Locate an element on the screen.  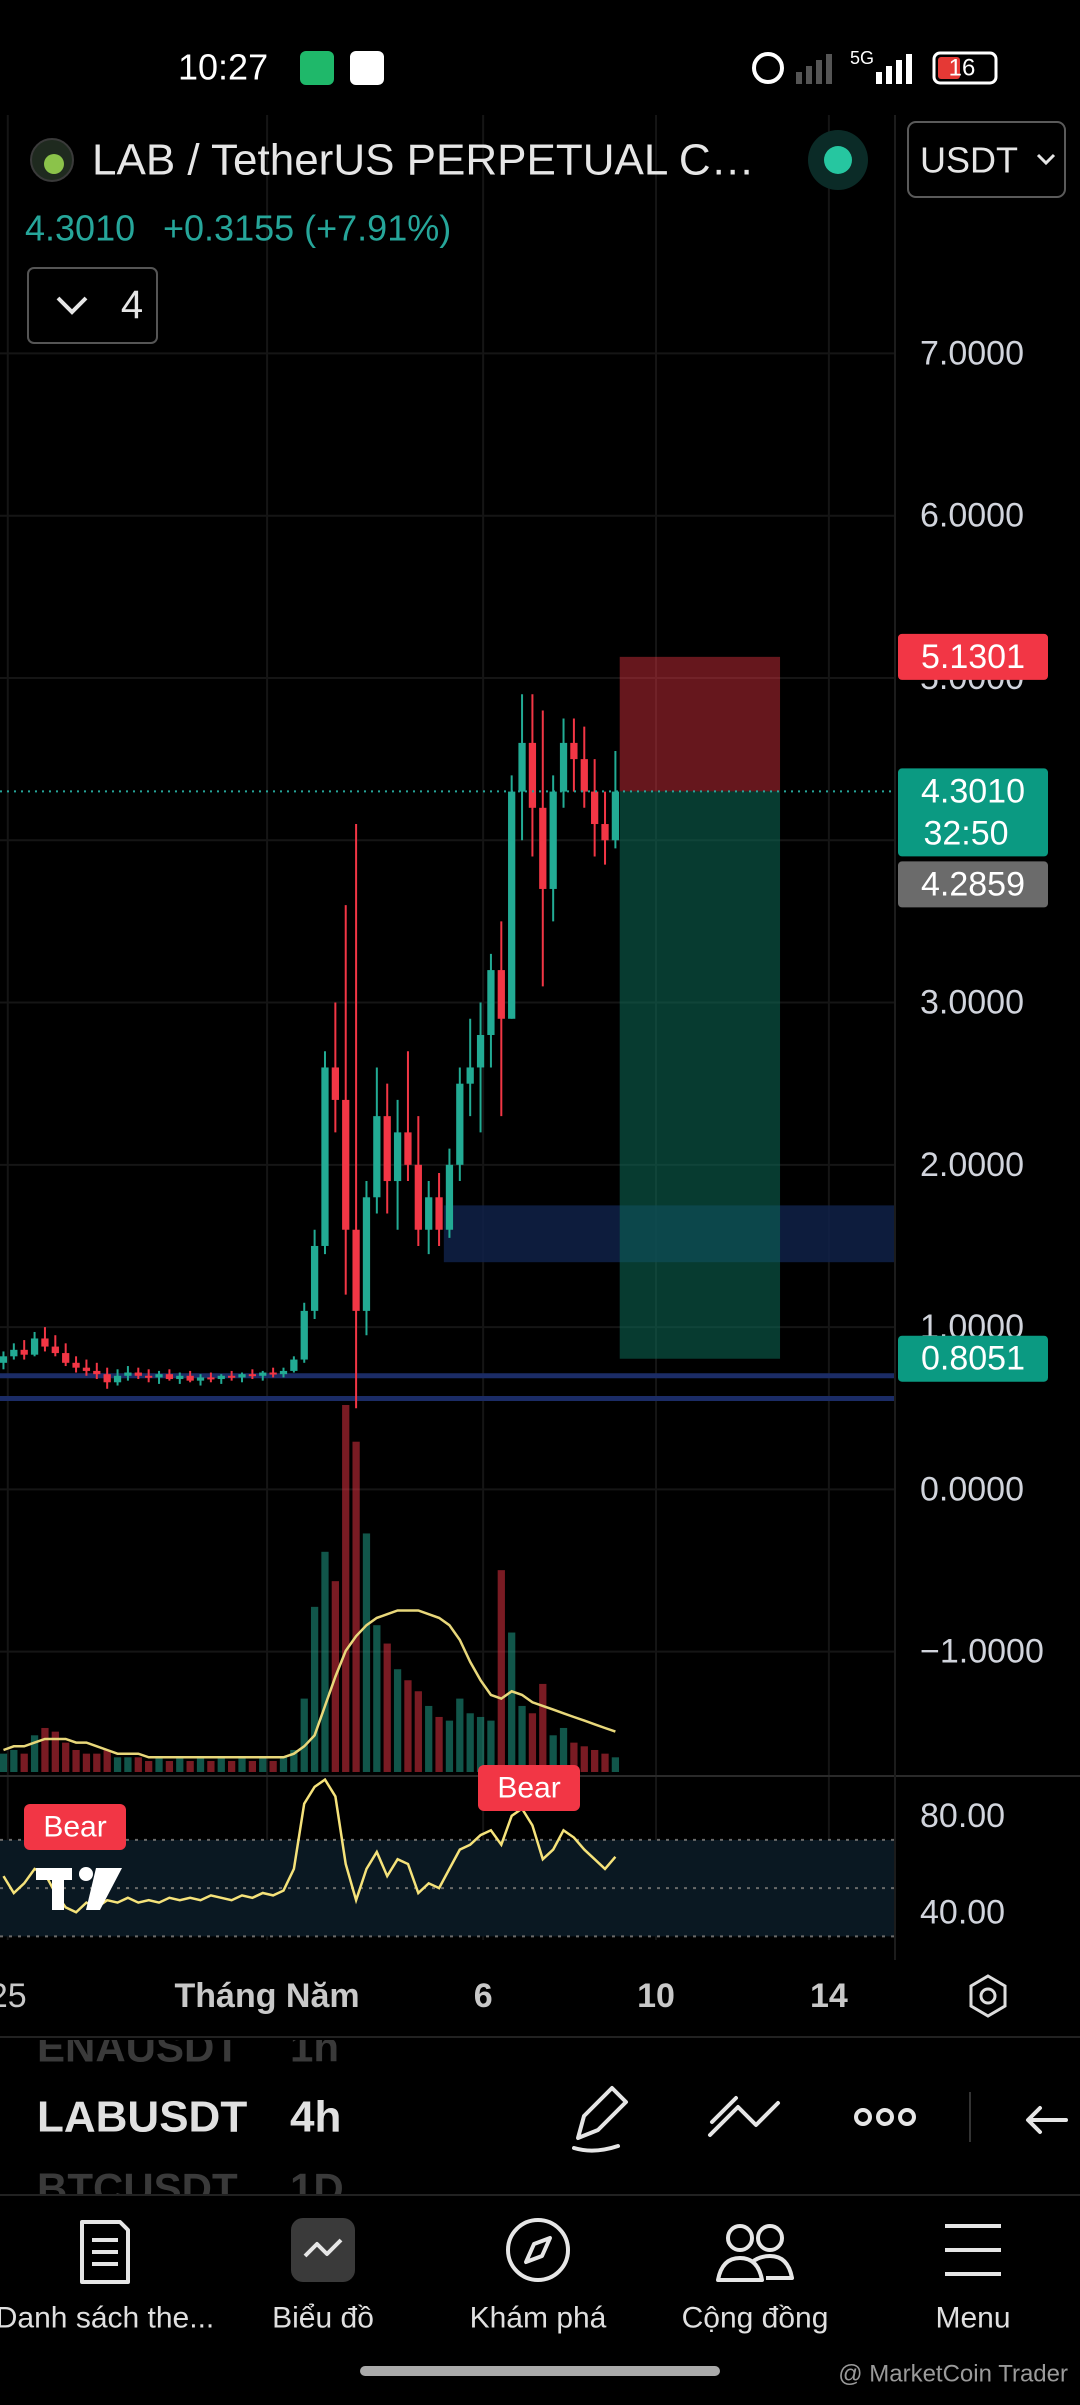
x-tick-label: Tháng Năm is located at coordinates (267, 1996).